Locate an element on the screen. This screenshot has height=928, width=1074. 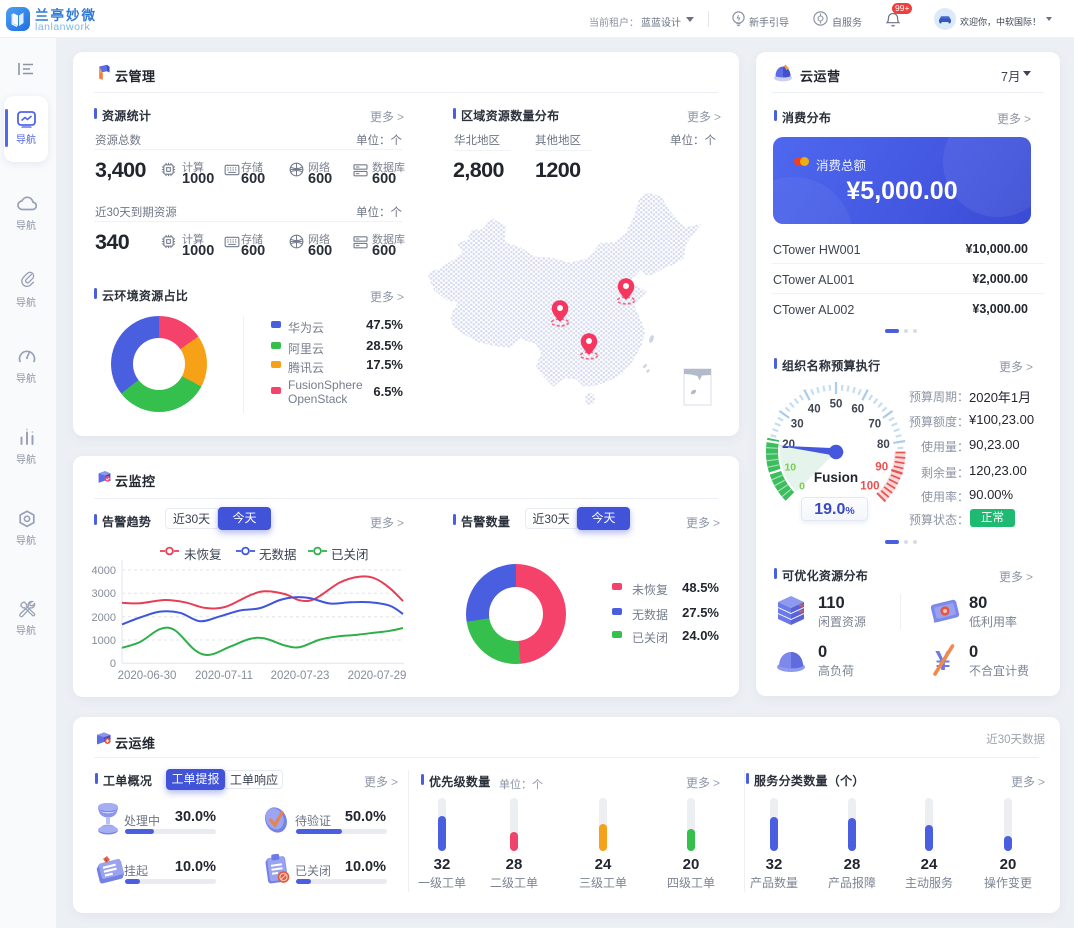
svg-text: 1000 is located at coordinates (104, 641).